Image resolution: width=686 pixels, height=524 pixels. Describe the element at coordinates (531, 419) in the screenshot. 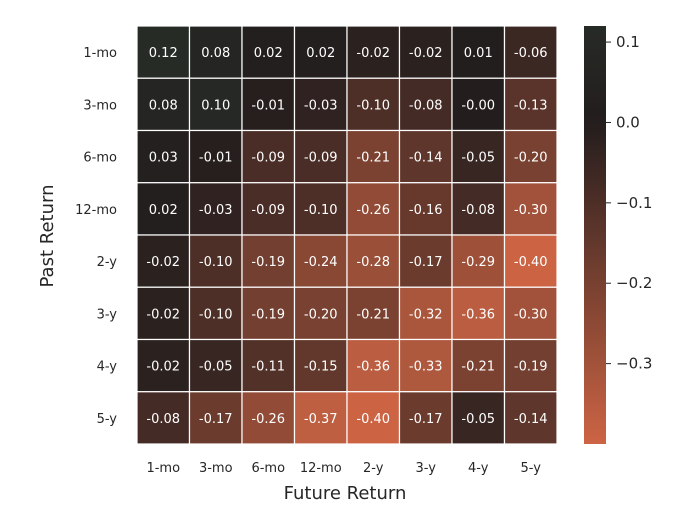

I see `cell-value-label: -0.14` at that location.